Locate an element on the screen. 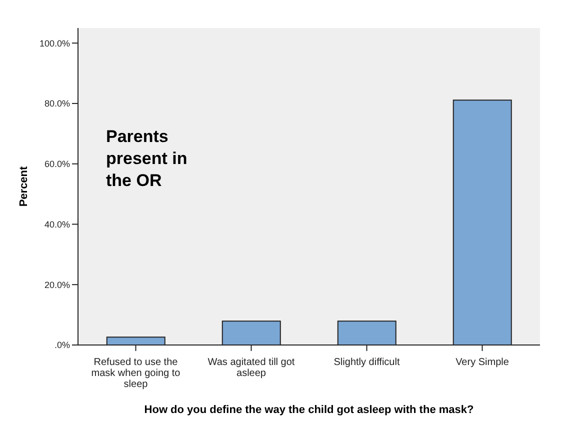 The image size is (563, 428). y-tick-label: 40.0% is located at coordinates (57, 224).